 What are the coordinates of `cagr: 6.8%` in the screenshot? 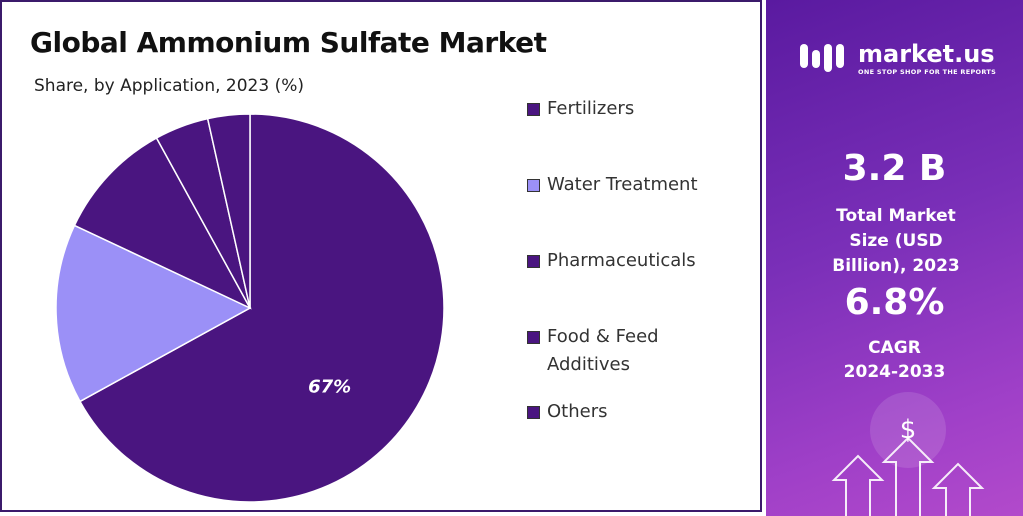 It's located at (894, 302).